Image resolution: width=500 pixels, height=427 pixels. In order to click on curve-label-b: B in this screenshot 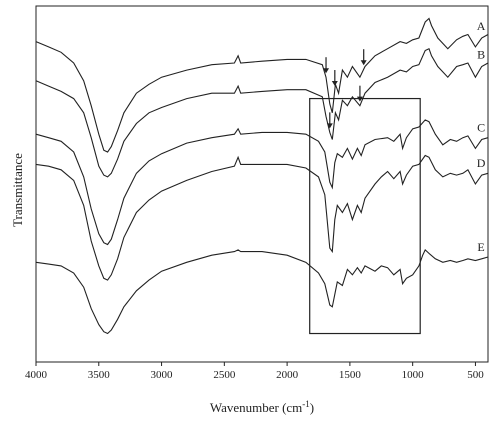, I will do `click(481, 55)`.